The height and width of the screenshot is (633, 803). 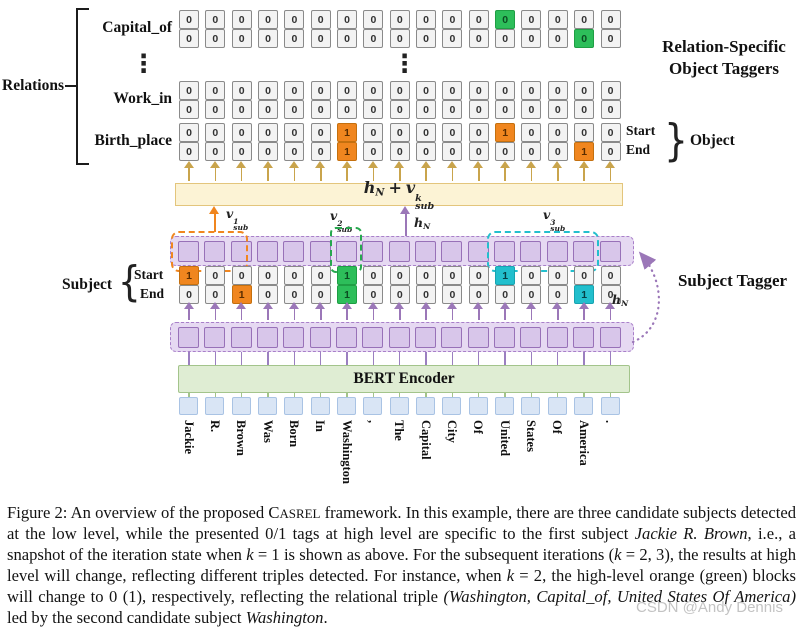 I want to click on caption-segment: Jackie R. Brown, so click(x=691, y=533).